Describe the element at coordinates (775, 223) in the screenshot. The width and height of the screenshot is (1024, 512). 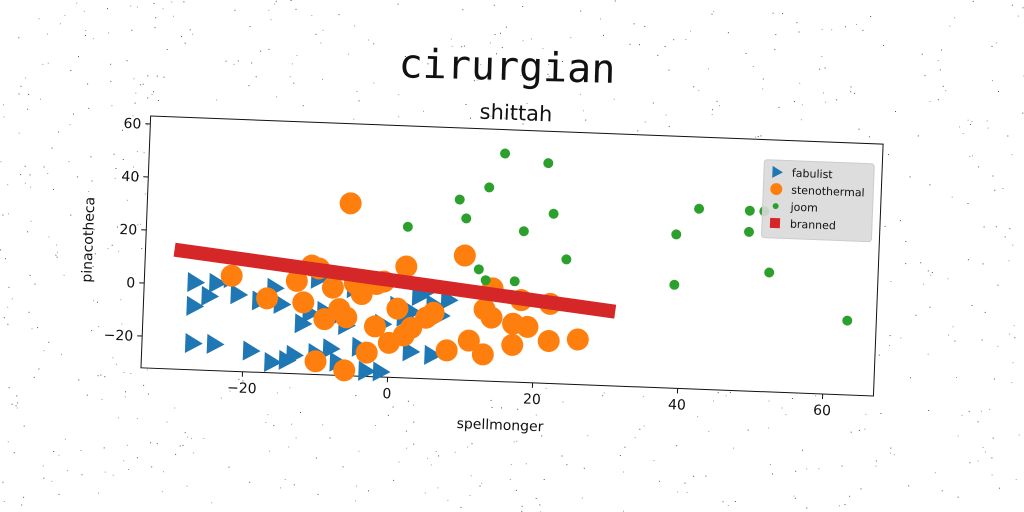
I see `legend-marker-branned` at that location.